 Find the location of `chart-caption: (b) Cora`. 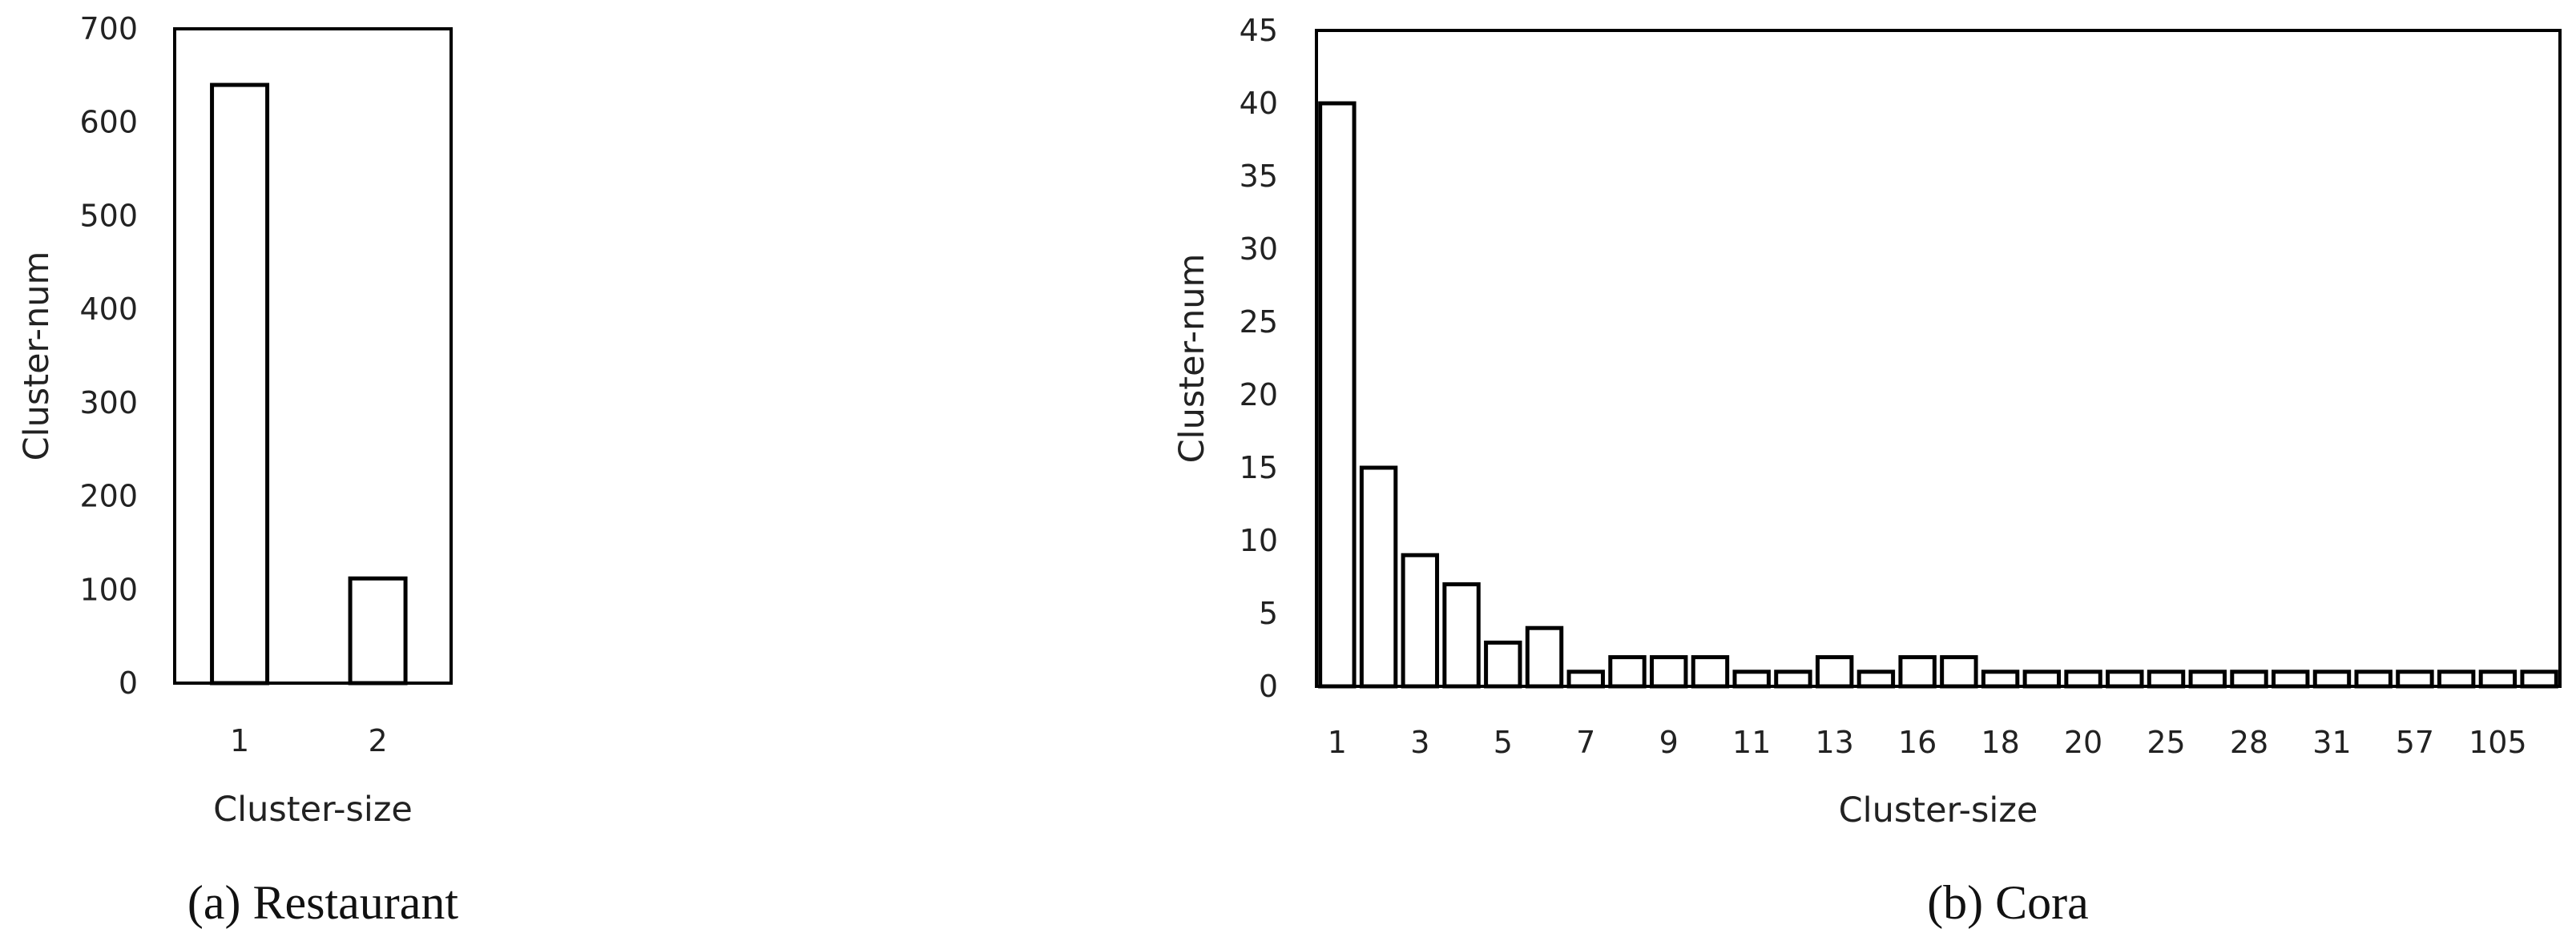

chart-caption: (b) Cora is located at coordinates (2008, 902).